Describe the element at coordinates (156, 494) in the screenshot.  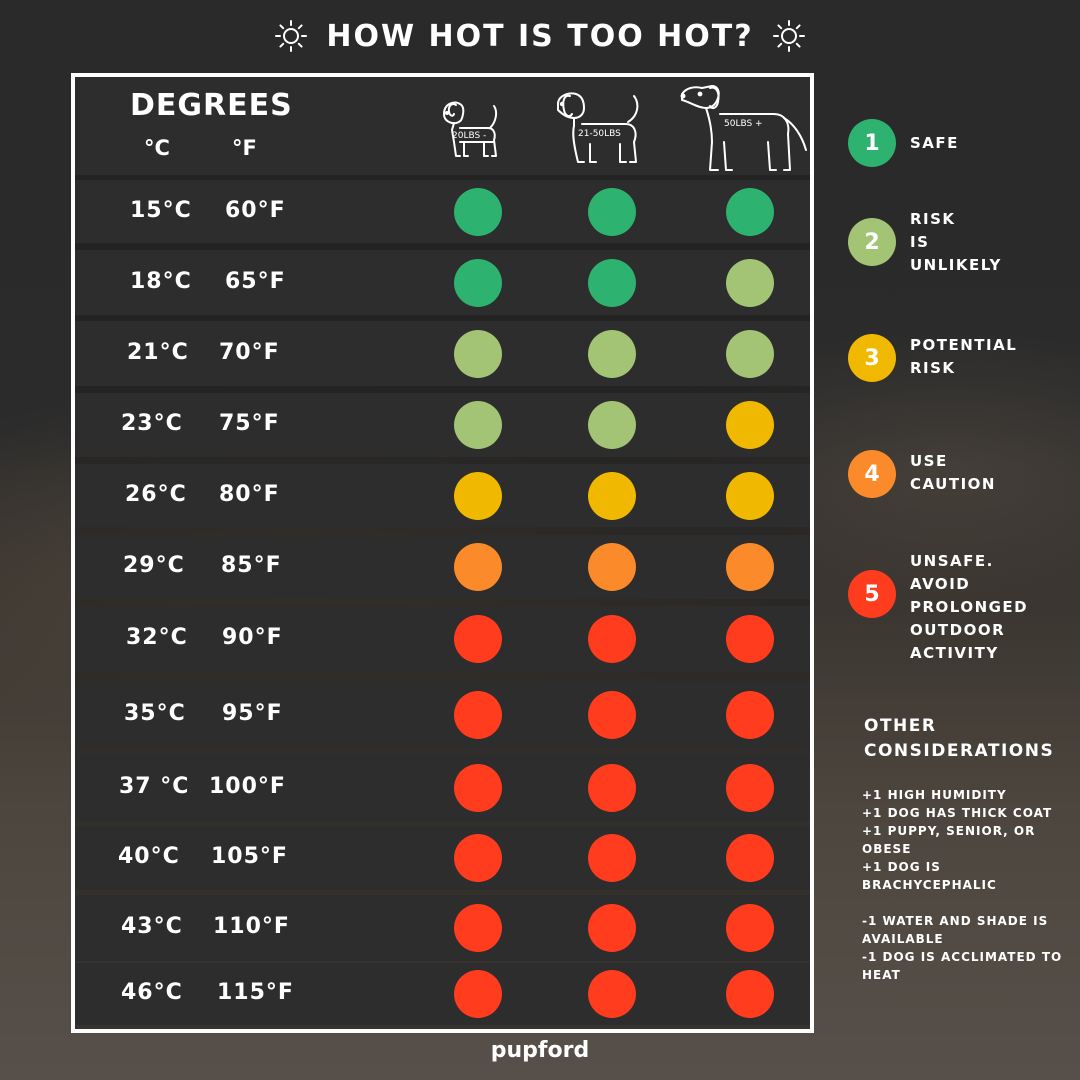
I see `celsius-value: 26°C` at that location.